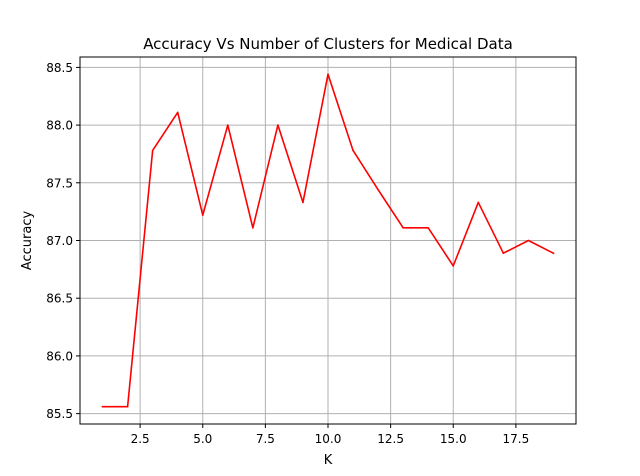 The image size is (640, 476). What do you see at coordinates (202, 439) in the screenshot?
I see `x-tick-label: 5.0` at bounding box center [202, 439].